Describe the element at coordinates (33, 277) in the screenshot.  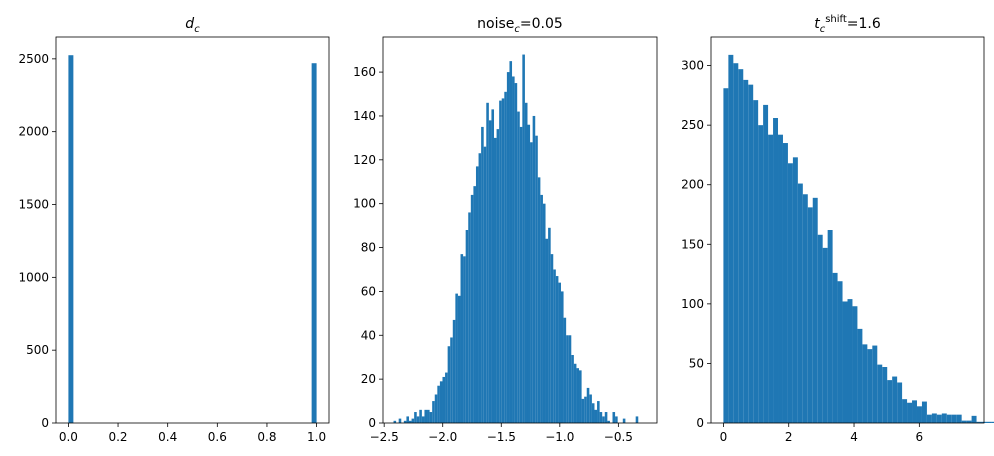
I see `y-tick-label: 1000` at that location.